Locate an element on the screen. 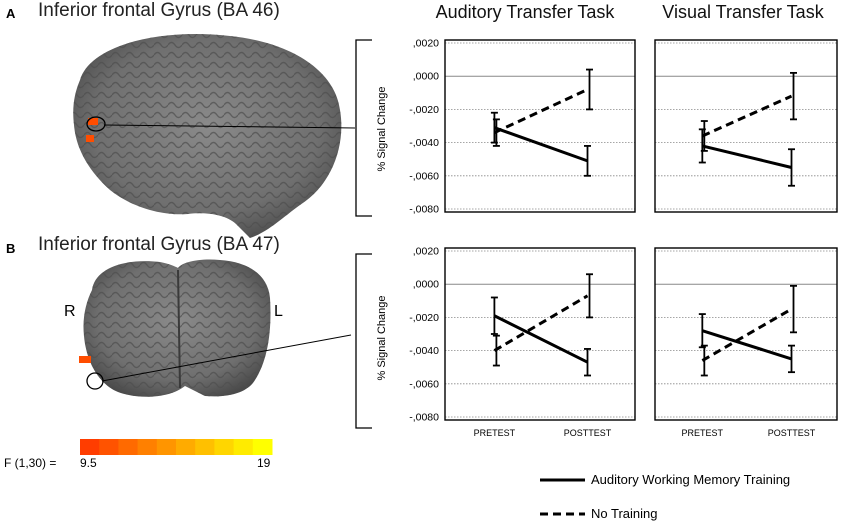  connector-line-b is located at coordinates (226, 358).